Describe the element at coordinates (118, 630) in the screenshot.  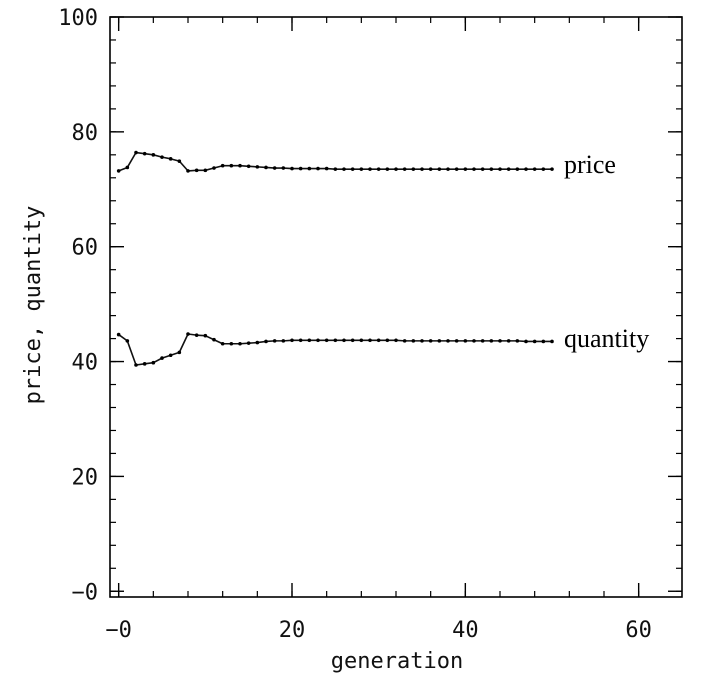
I see `x-tick-label: −0` at that location.